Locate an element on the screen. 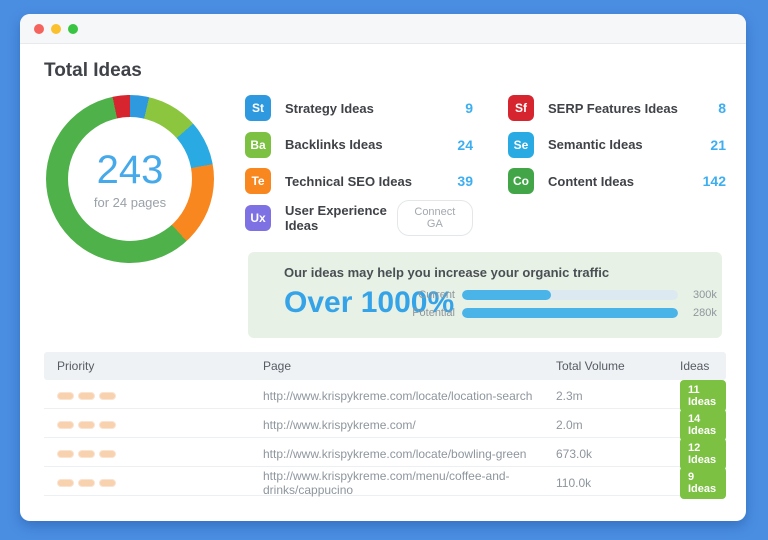 The width and height of the screenshot is (768, 540). total-volume-value: 110.0k is located at coordinates (574, 483).